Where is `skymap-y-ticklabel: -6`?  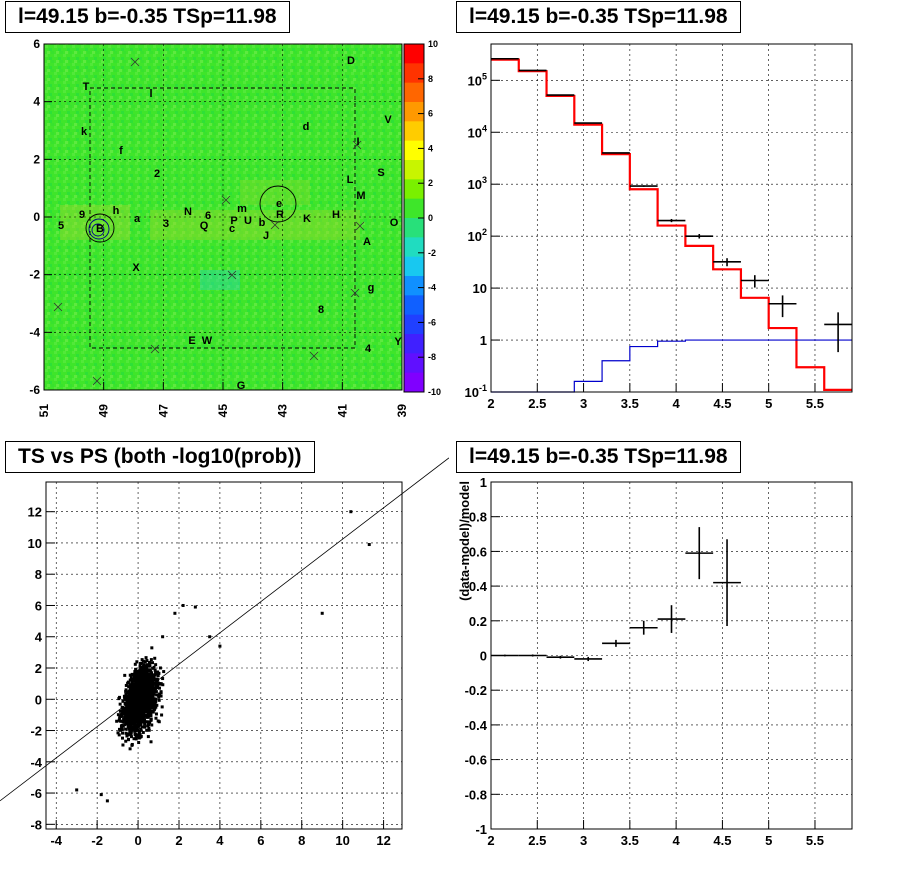 skymap-y-ticklabel: -6 is located at coordinates (34, 390).